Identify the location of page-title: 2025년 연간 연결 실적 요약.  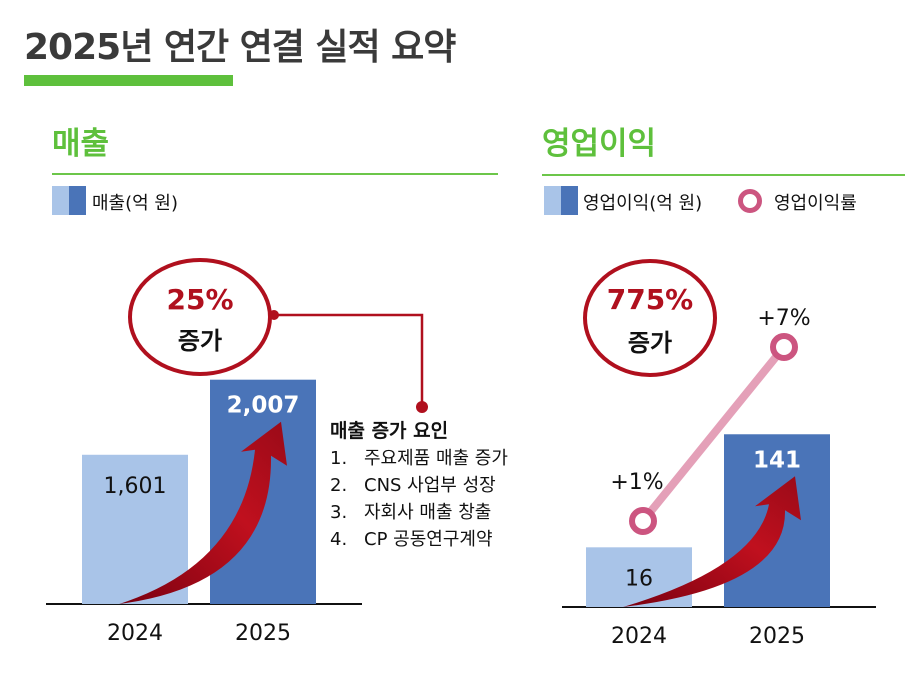
(240, 47).